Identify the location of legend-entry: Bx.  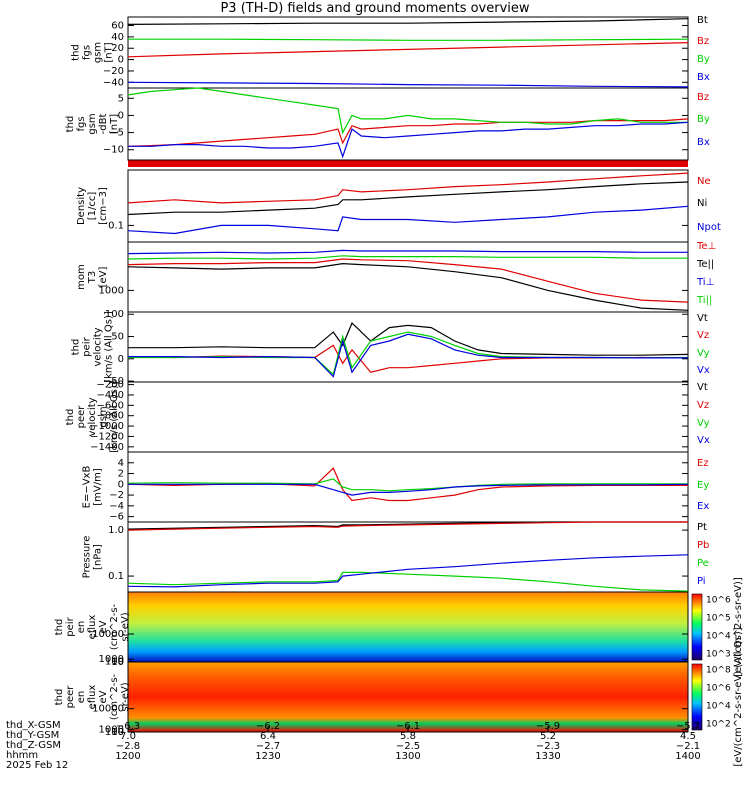
(703, 142).